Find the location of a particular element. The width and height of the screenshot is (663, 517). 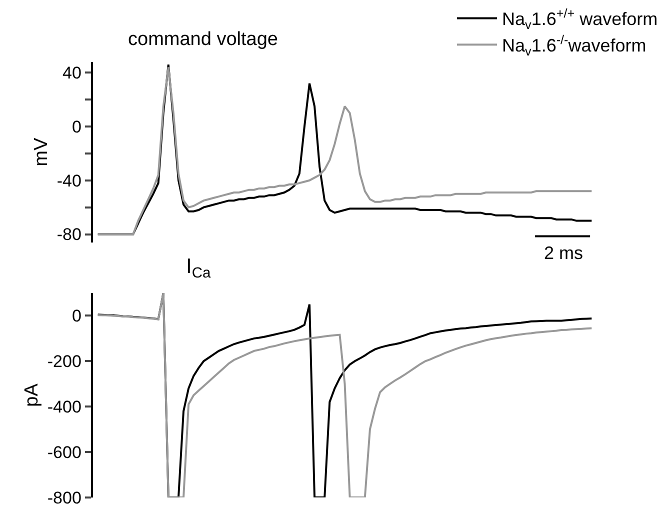

y-tick-label: 40 is located at coordinates (72, 73).